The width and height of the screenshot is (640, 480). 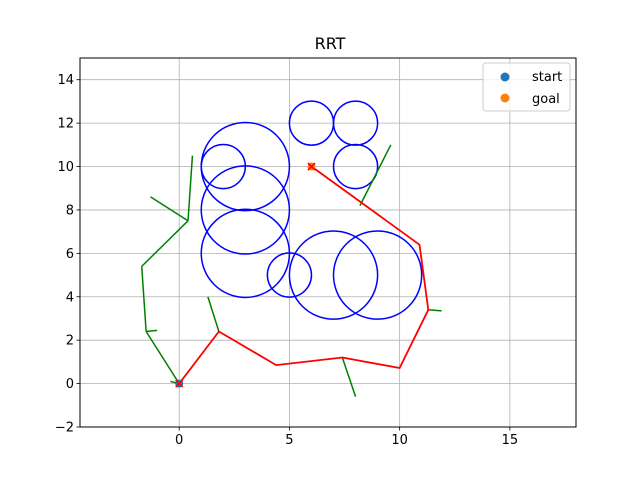 What do you see at coordinates (65, 167) in the screenshot?
I see `y-tick-label: 10` at bounding box center [65, 167].